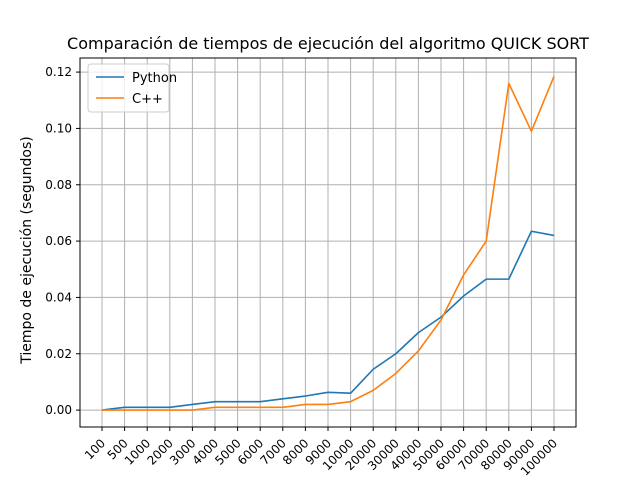 This screenshot has width=640, height=480. I want to click on y-tick-label: 0.08, so click(58, 185).